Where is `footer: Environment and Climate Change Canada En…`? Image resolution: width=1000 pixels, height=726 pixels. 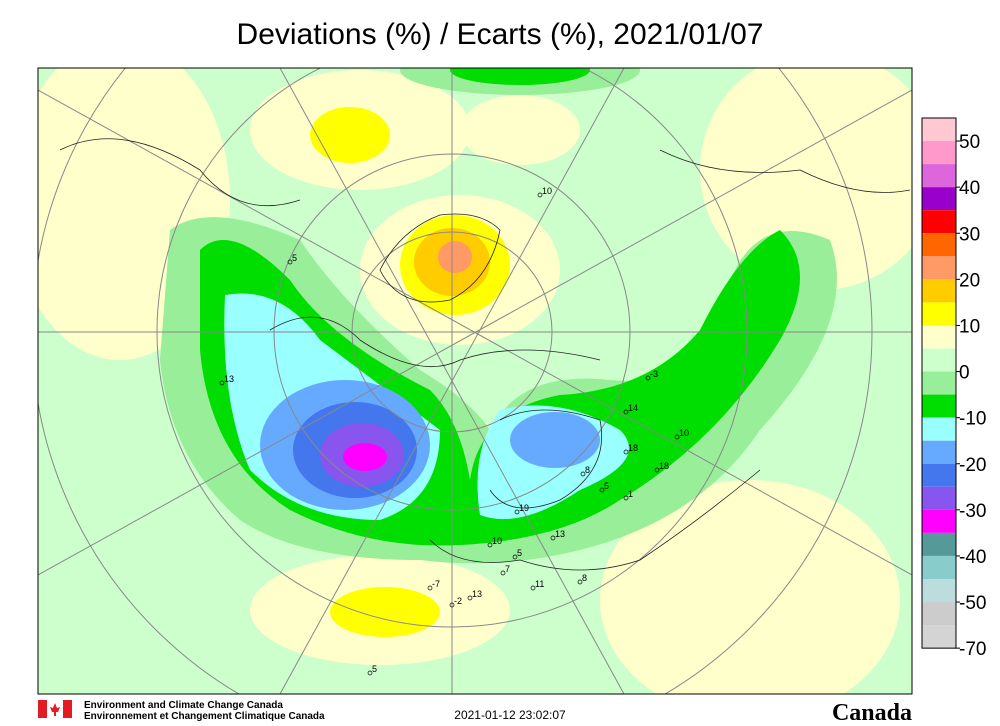 footer: Environment and Climate Change Canada En… is located at coordinates (475, 713).